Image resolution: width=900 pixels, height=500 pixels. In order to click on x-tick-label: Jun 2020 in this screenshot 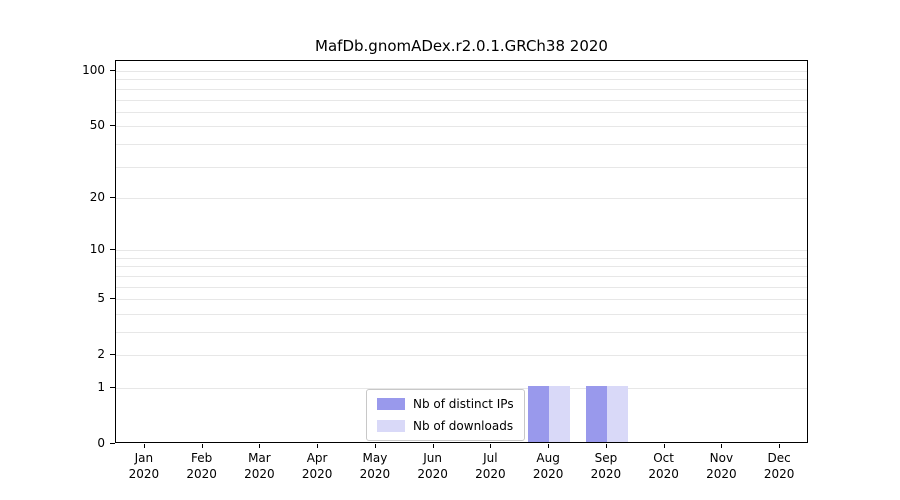, I will do `click(433, 466)`.